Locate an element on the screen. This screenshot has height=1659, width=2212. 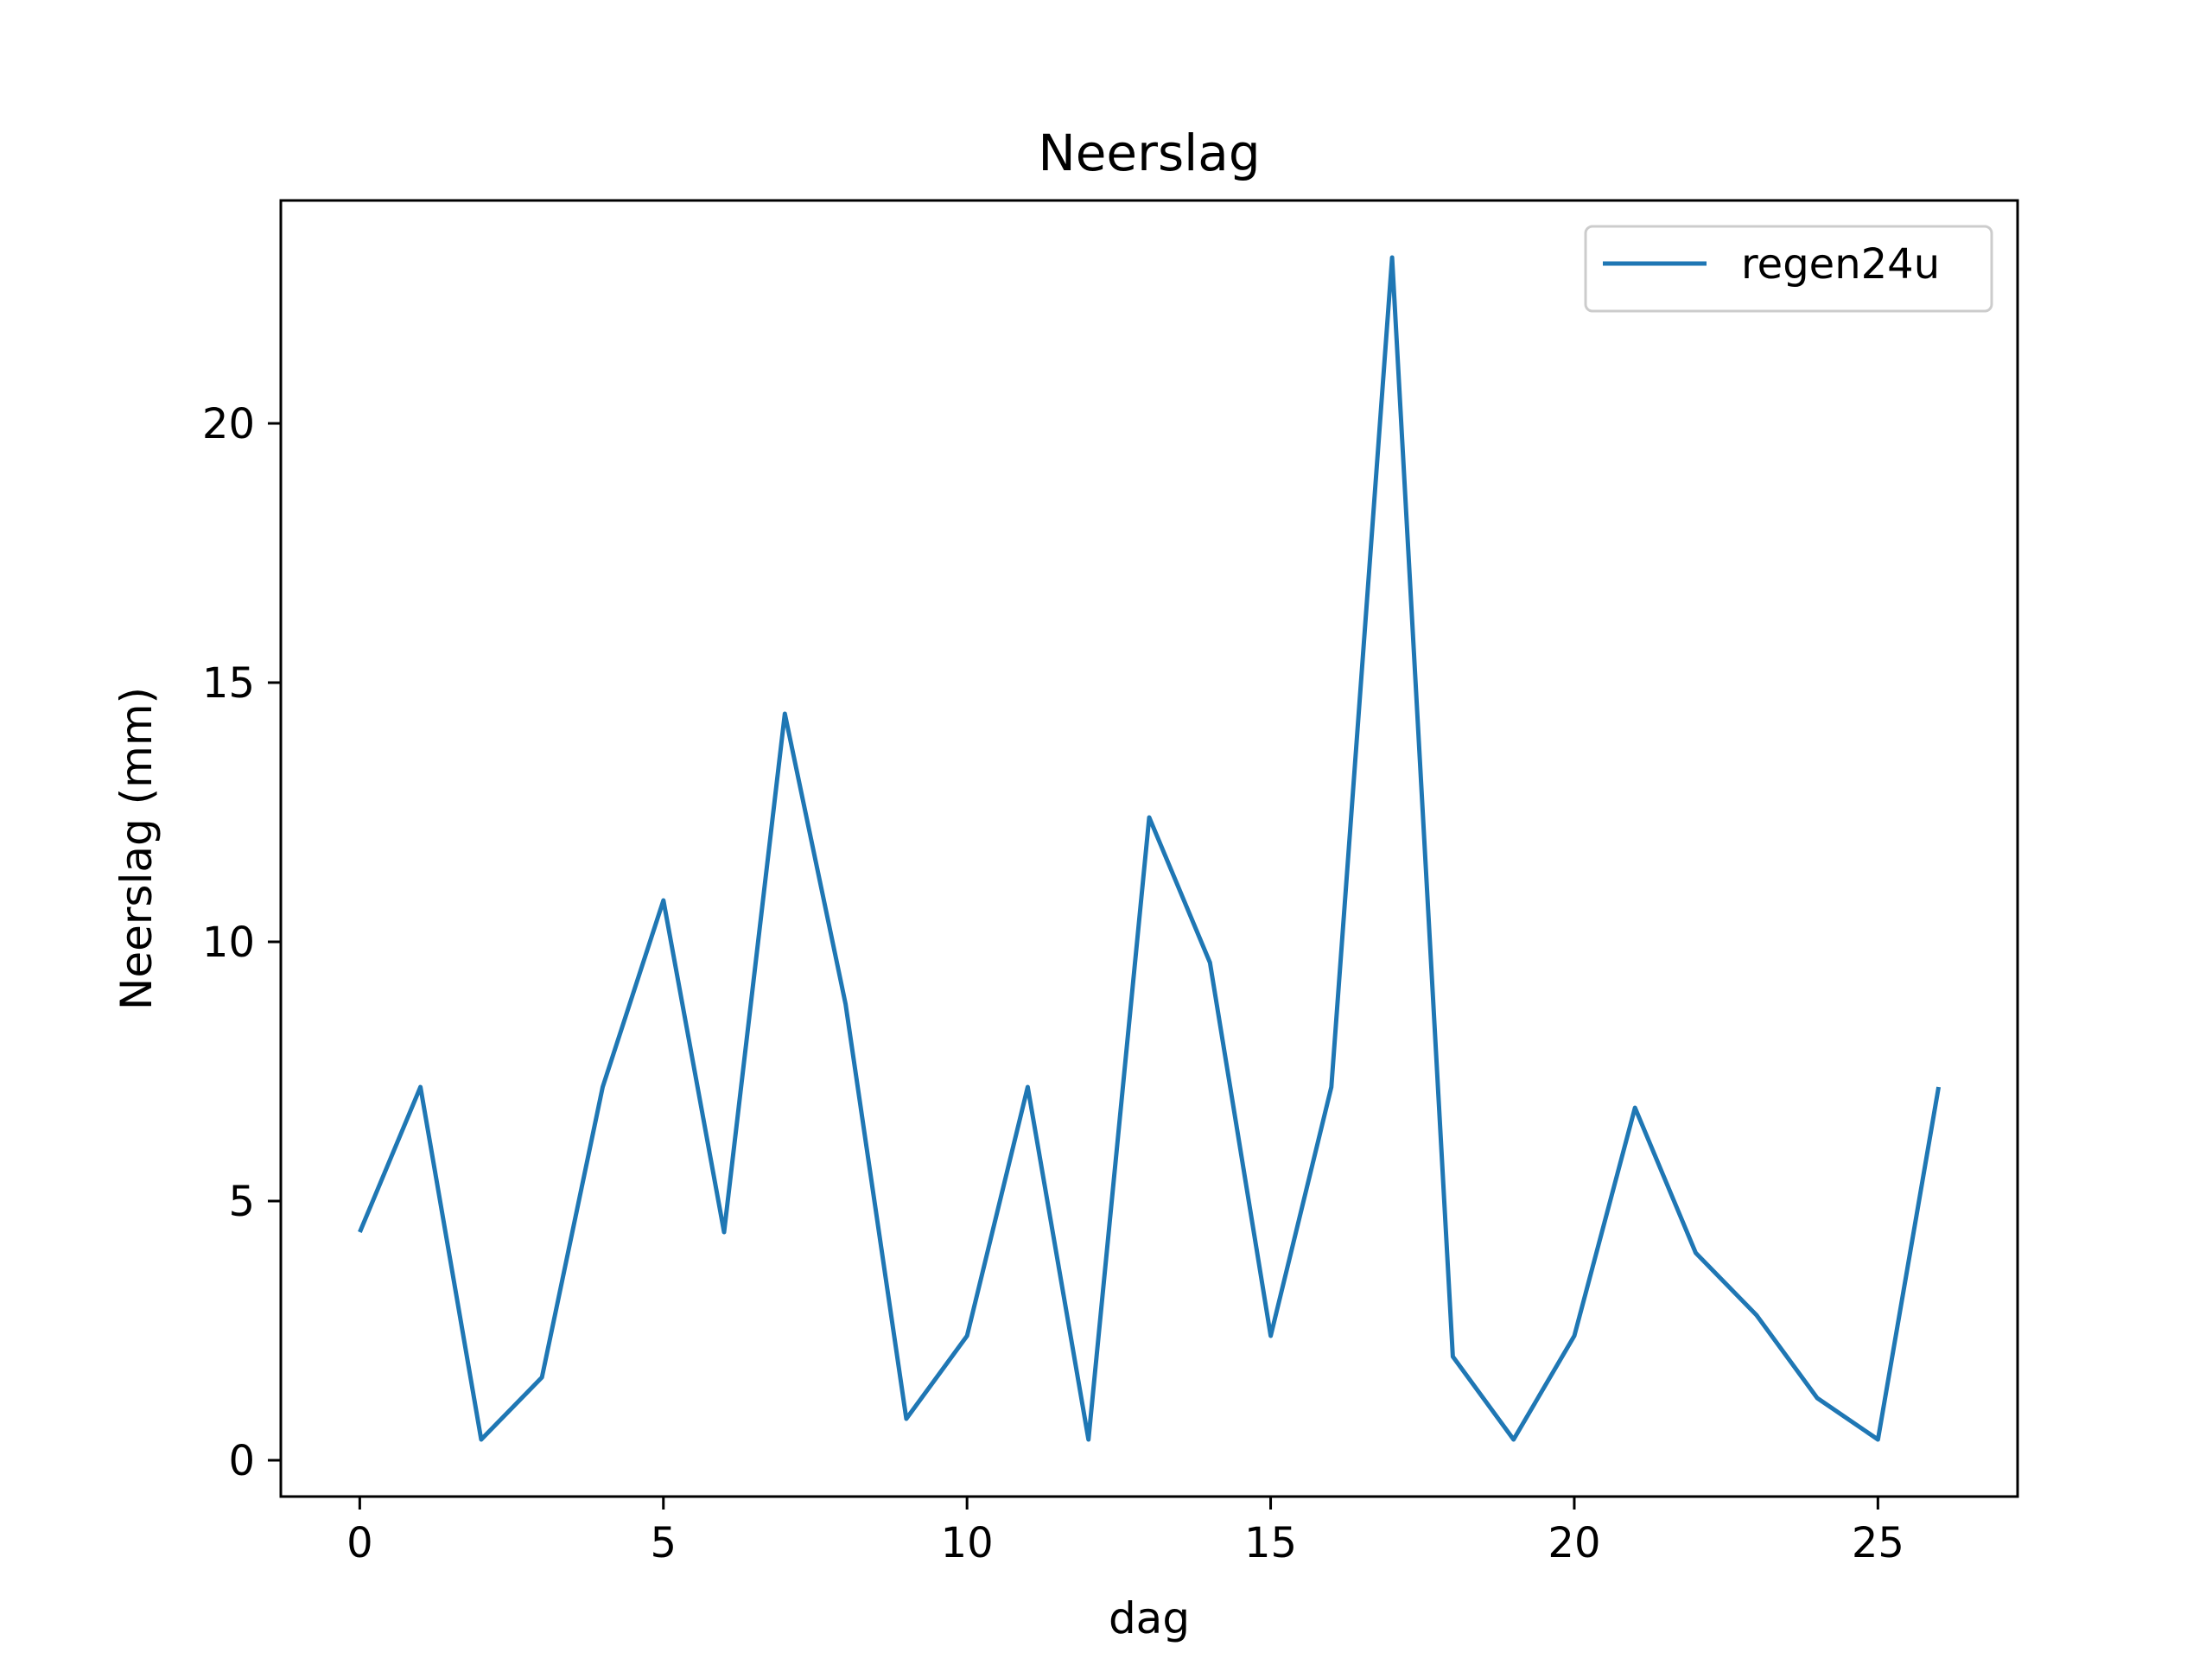
y-tick-label: 20 is located at coordinates (229, 424).